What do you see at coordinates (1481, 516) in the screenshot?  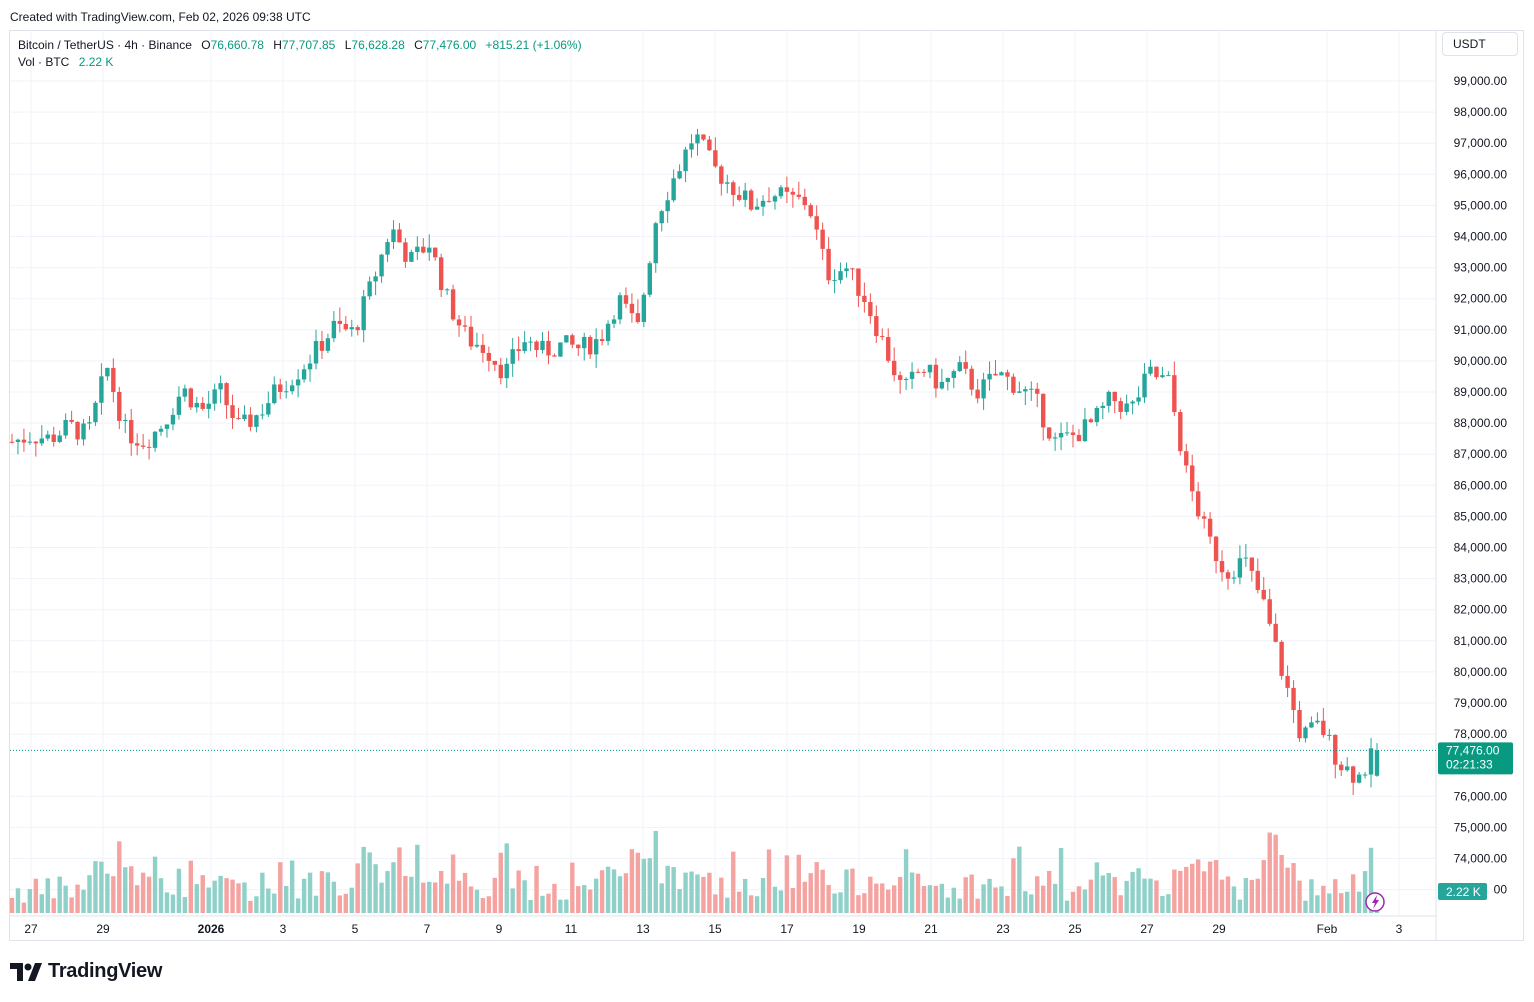 I see `y-tick-label: 85,000.00` at bounding box center [1481, 516].